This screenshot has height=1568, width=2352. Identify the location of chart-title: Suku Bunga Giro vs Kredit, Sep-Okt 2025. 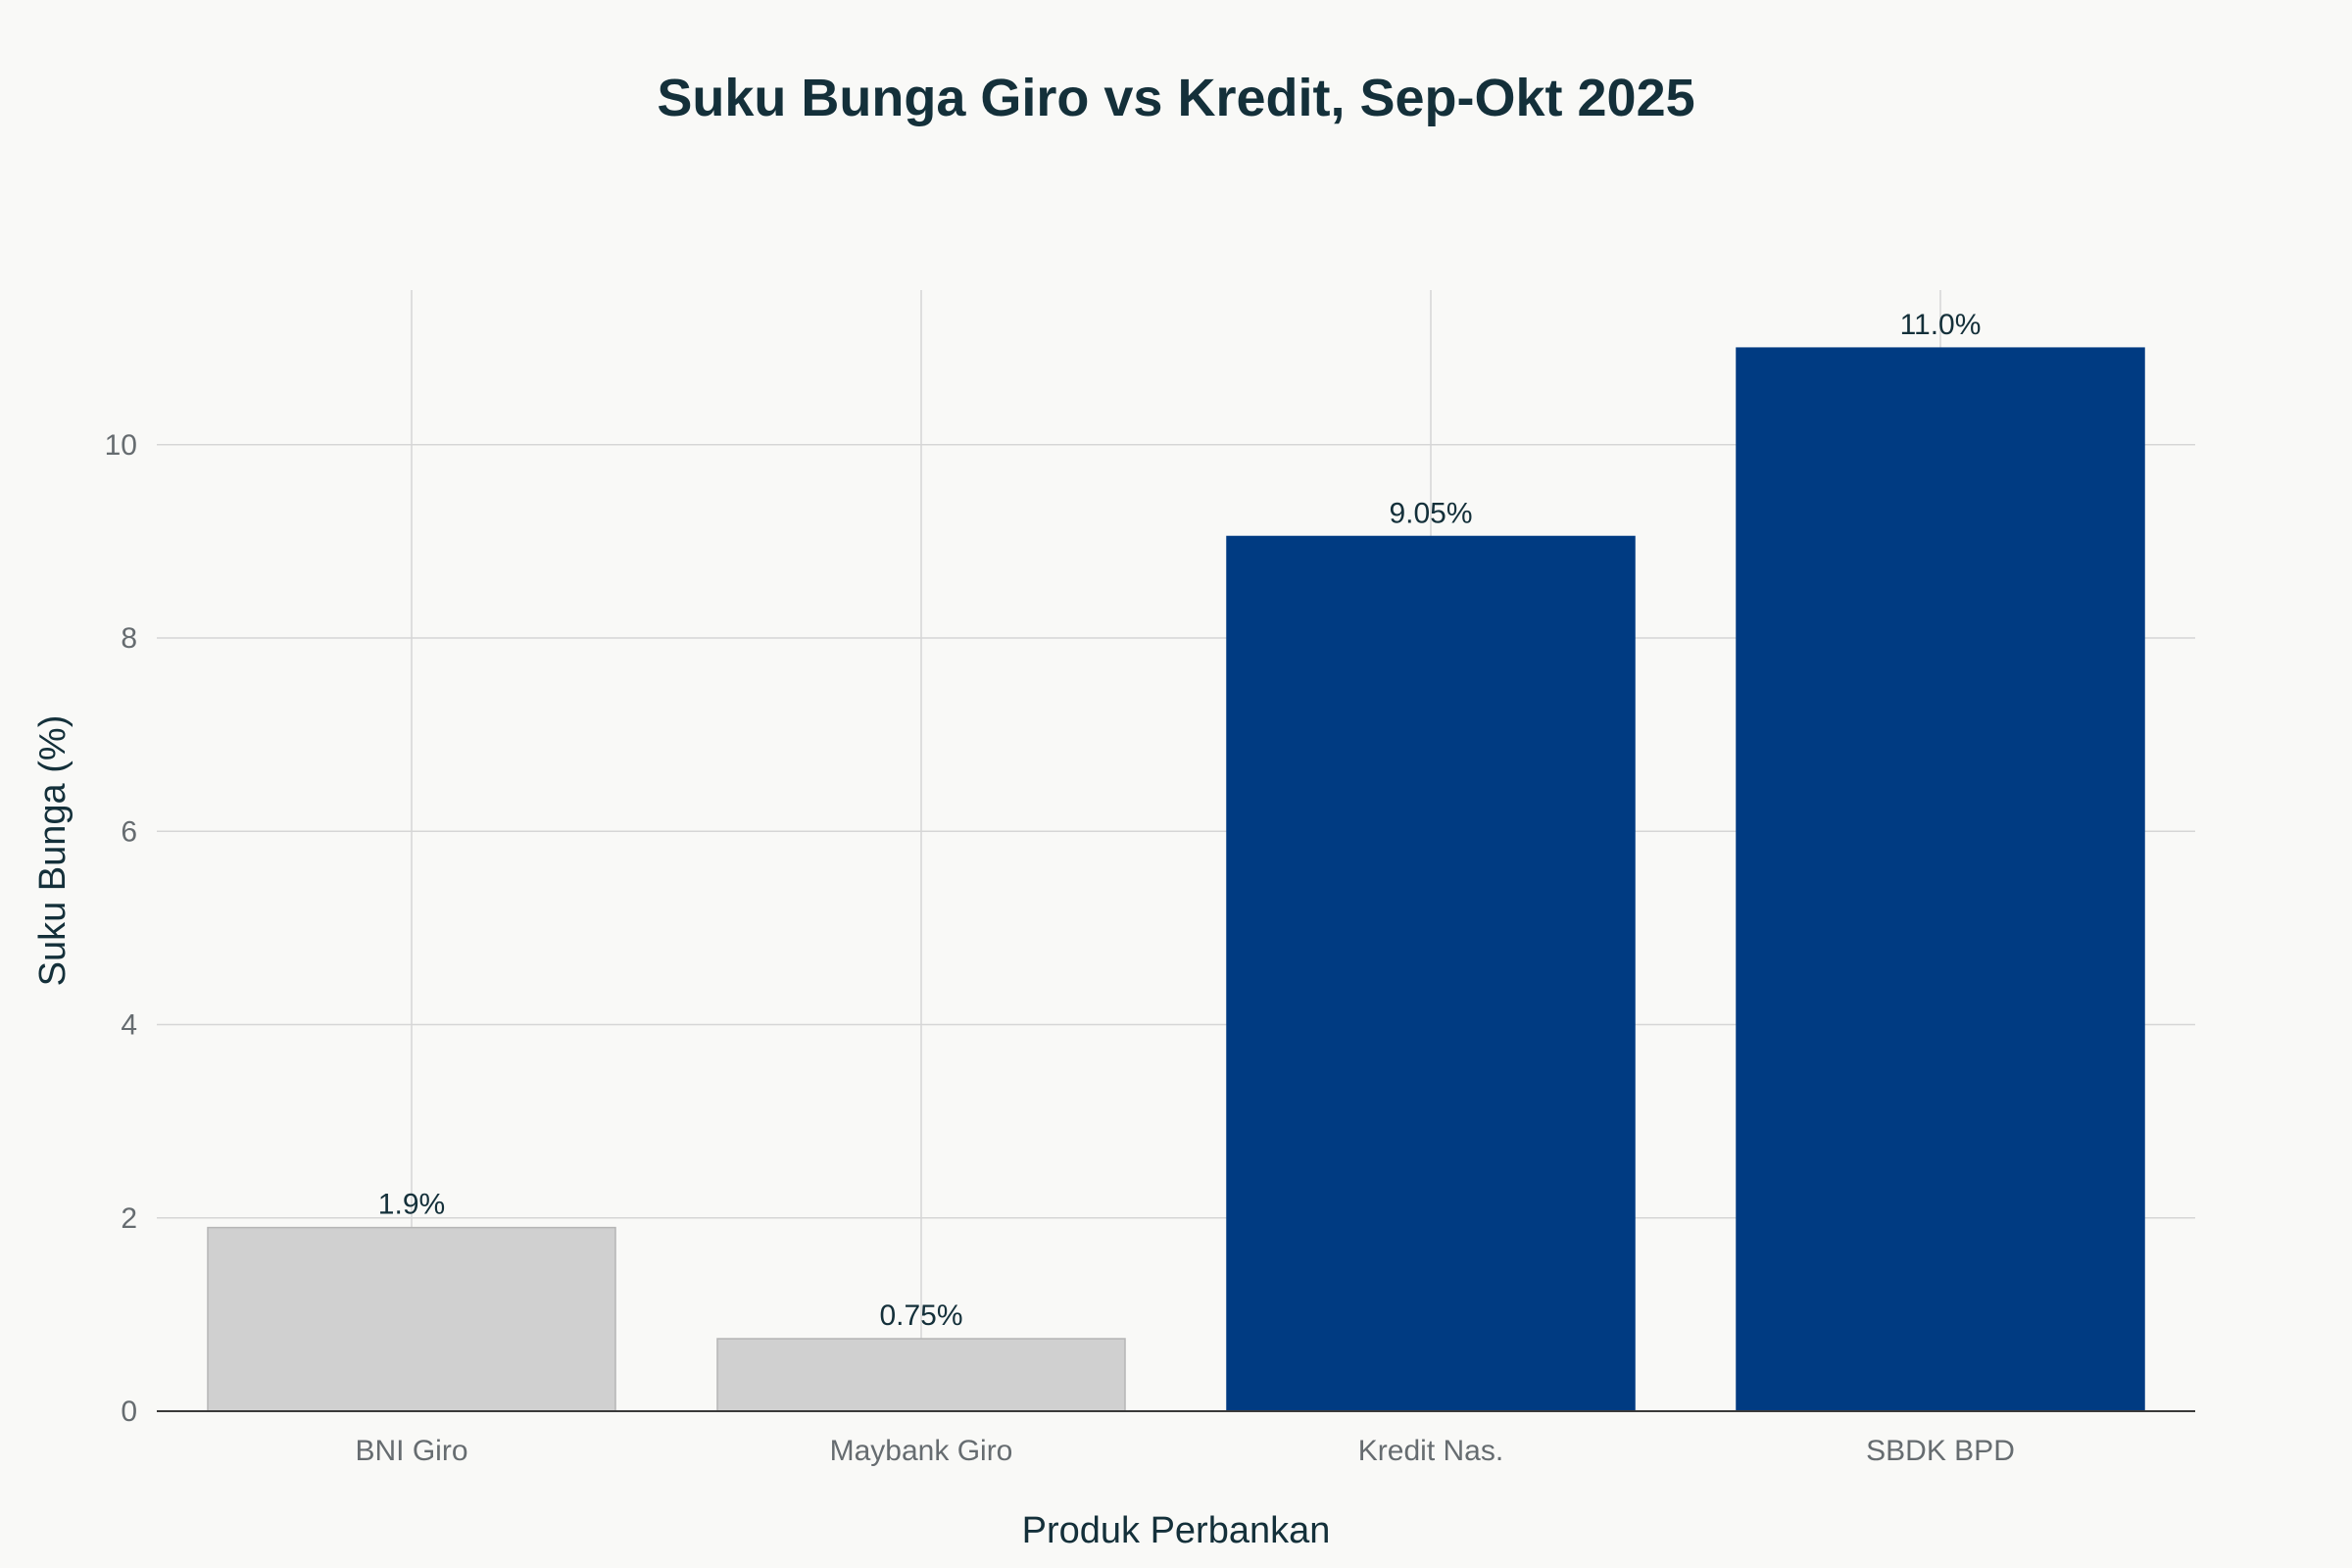
(1175, 98).